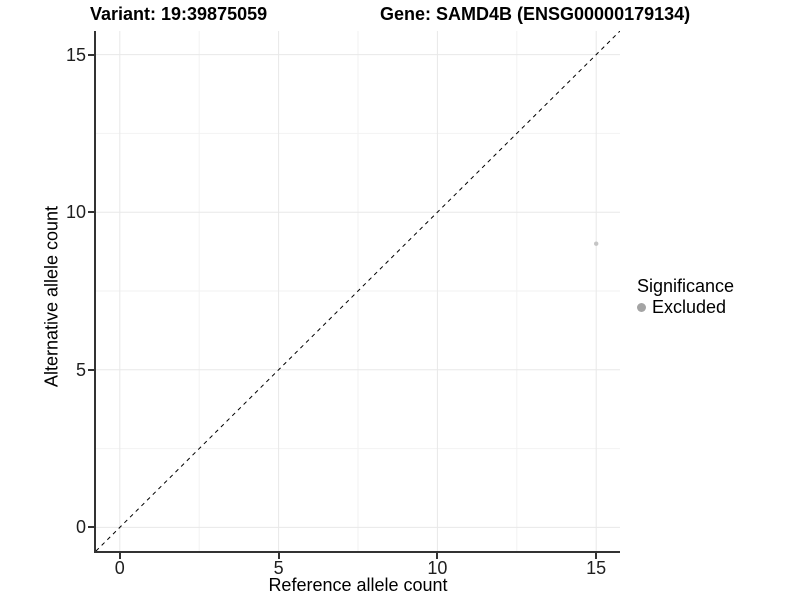  Describe the element at coordinates (179, 14) in the screenshot. I see `plot-title-variant: Variant: 19:39875059` at that location.